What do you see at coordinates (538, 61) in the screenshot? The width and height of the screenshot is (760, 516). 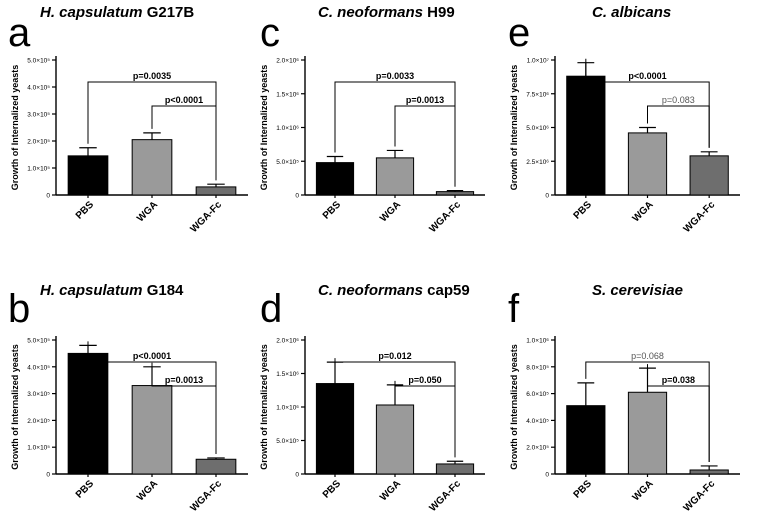 I see `y-tick-label: 1.0×10⁷` at bounding box center [538, 61].